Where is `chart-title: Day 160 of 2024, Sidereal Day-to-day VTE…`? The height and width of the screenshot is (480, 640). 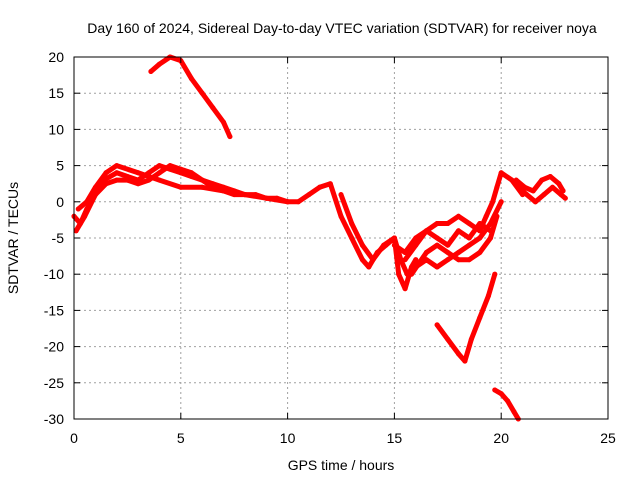
chart-title: Day 160 of 2024, Sidereal Day-to-day VTE… is located at coordinates (342, 28).